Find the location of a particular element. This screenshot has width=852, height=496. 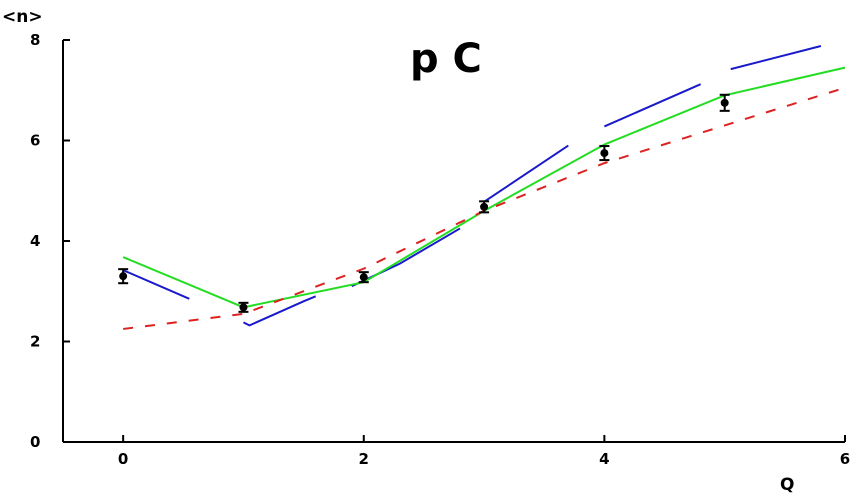

y-tick-label: 8 is located at coordinates (35, 40).